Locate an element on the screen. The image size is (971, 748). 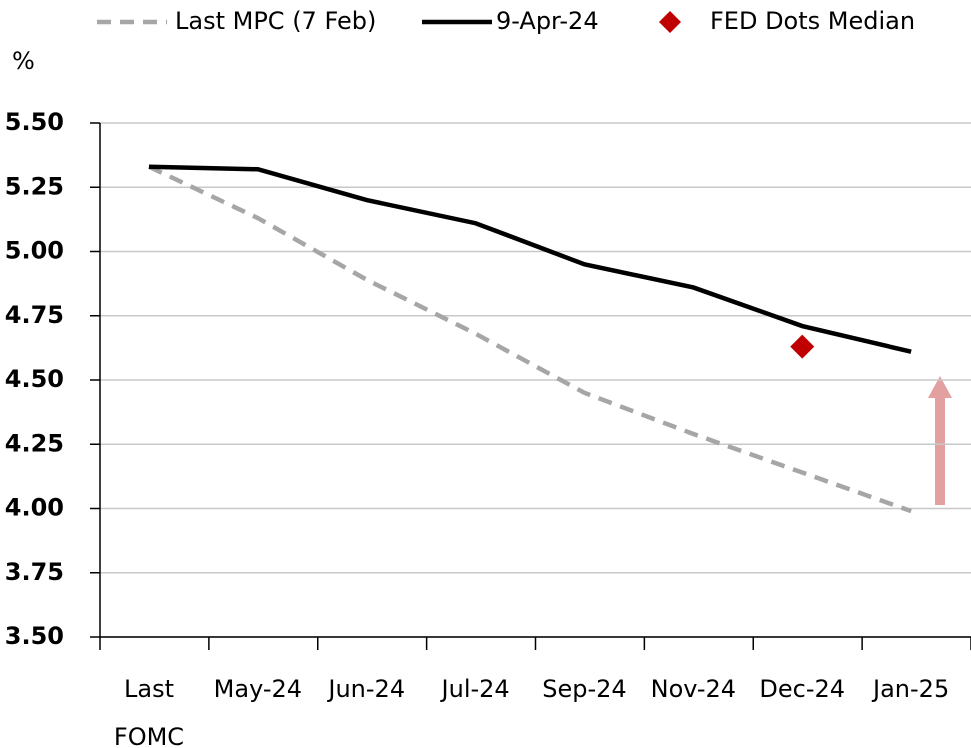
y-tick-label: 4.50 is located at coordinates (34, 379).